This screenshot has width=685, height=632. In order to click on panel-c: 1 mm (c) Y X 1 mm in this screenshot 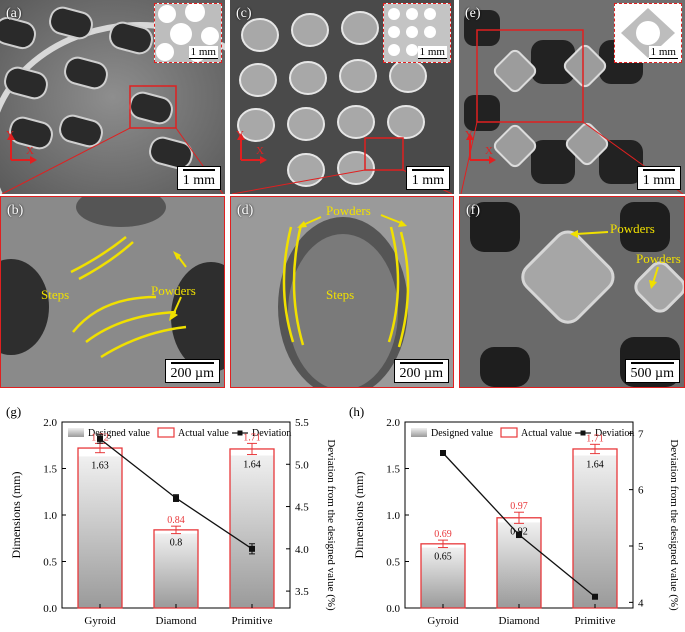, I will do `click(342, 97)`.